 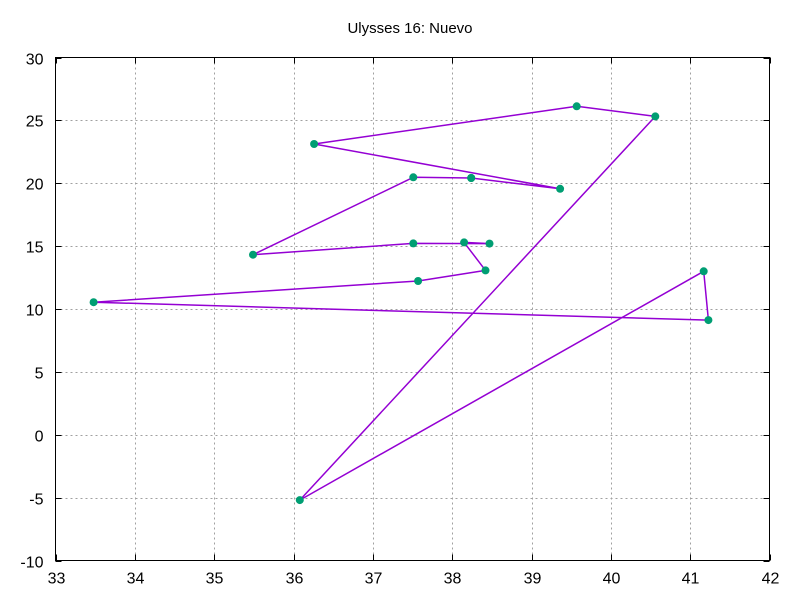 I want to click on y-tick-label: 0, so click(x=39, y=437).